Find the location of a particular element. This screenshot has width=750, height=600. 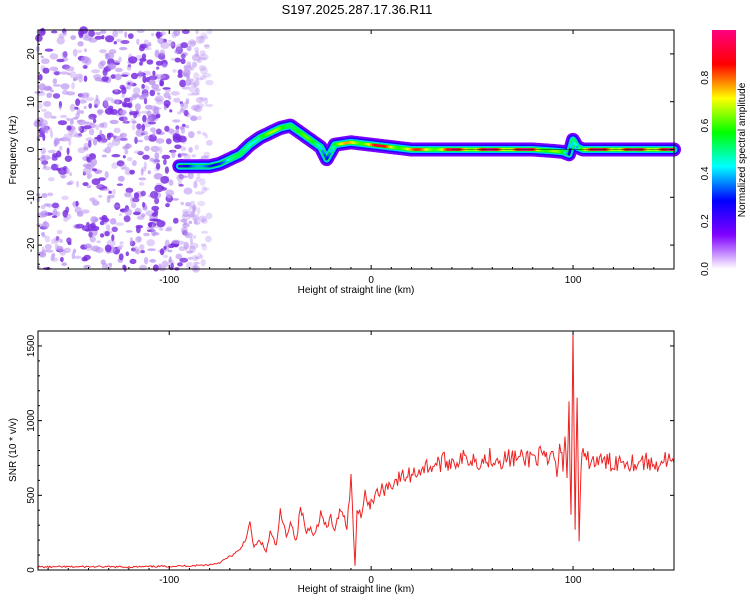

colorbar-tick-label: 0.4 is located at coordinates (705, 173).